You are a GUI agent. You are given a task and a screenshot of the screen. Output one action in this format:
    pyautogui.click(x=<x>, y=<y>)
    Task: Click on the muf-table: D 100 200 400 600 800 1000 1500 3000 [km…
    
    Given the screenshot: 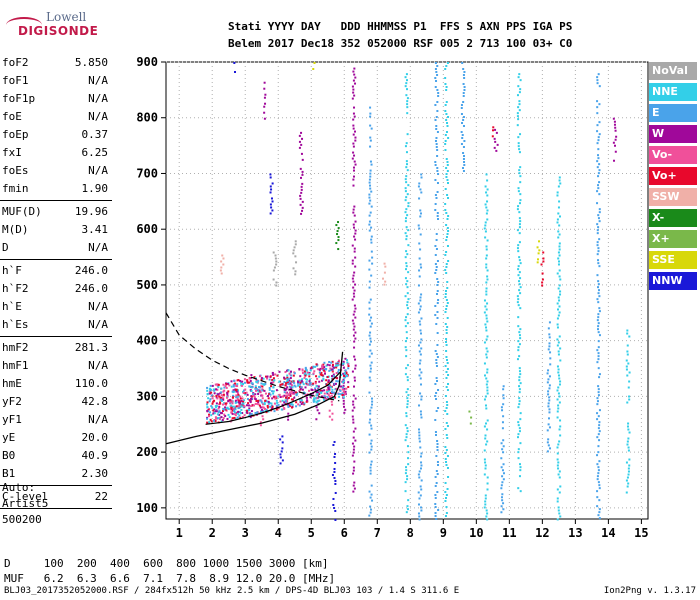 What is the action you would take?
    pyautogui.click(x=169, y=571)
    